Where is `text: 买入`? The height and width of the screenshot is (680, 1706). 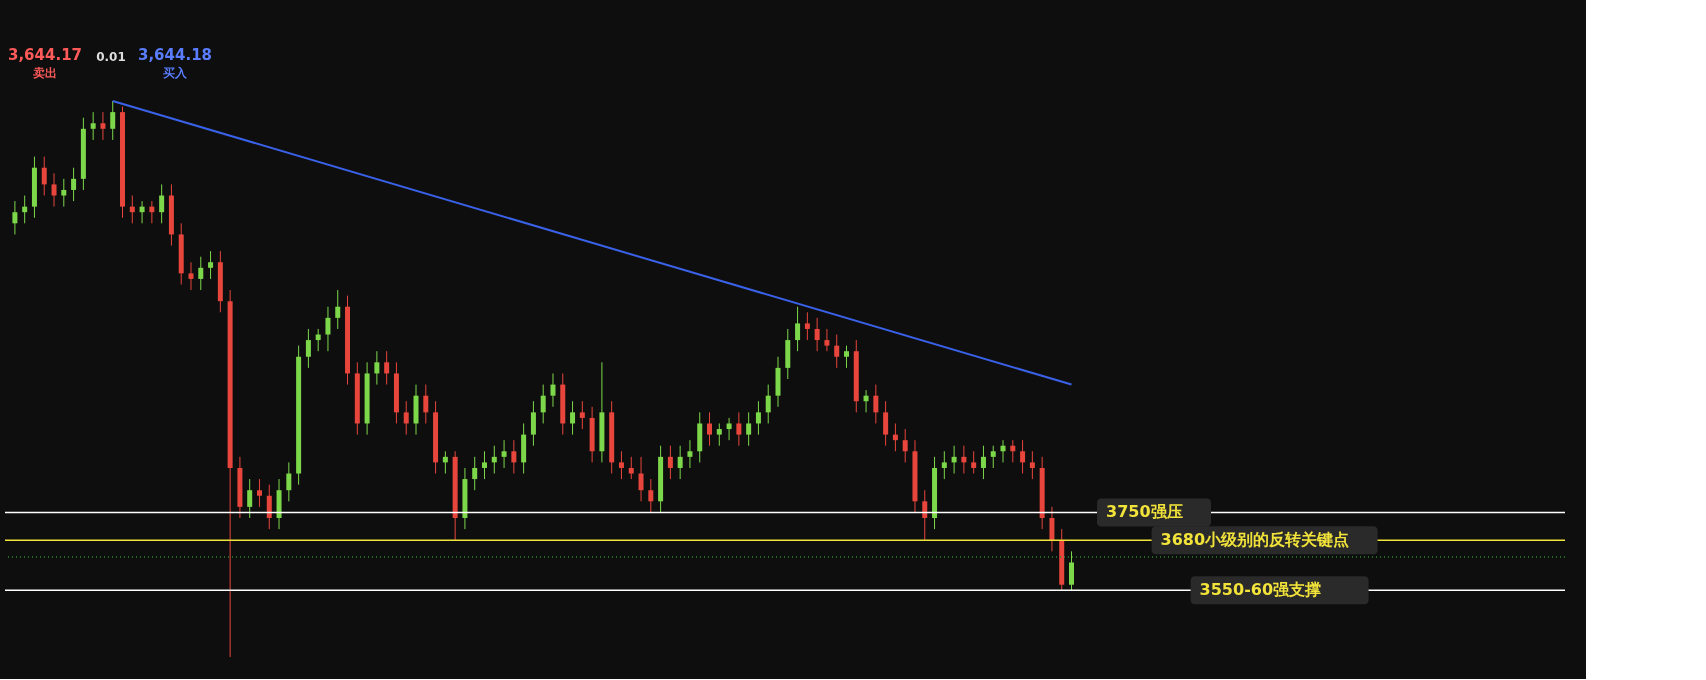
text: 买入 is located at coordinates (175, 73).